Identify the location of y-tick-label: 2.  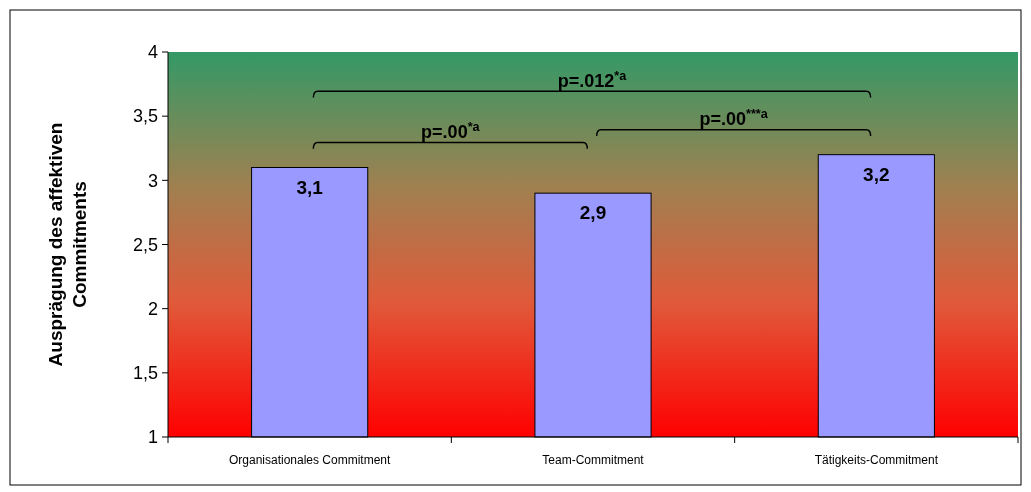
(152, 308).